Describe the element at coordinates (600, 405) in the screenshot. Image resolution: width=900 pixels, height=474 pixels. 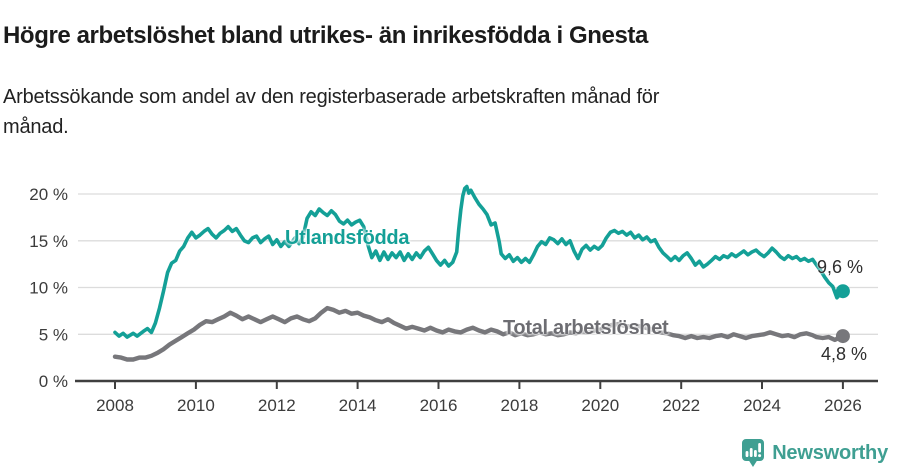
I see `x-axis-tick-label: 2020` at that location.